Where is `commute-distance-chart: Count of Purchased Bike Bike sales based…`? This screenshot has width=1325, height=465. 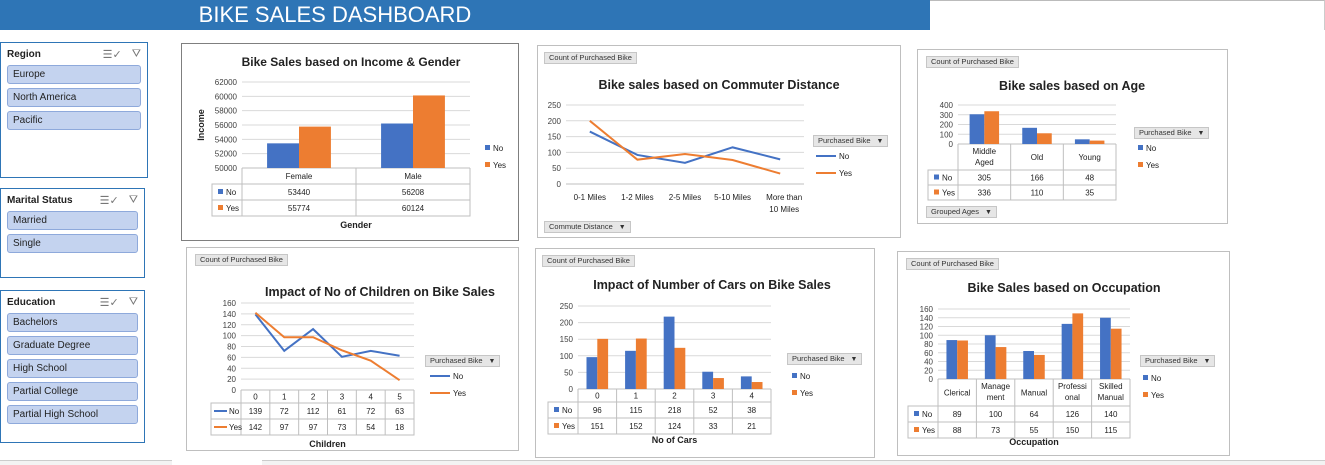
commute-distance-chart: Count of Purchased Bike Bike sales based… is located at coordinates (719, 141).